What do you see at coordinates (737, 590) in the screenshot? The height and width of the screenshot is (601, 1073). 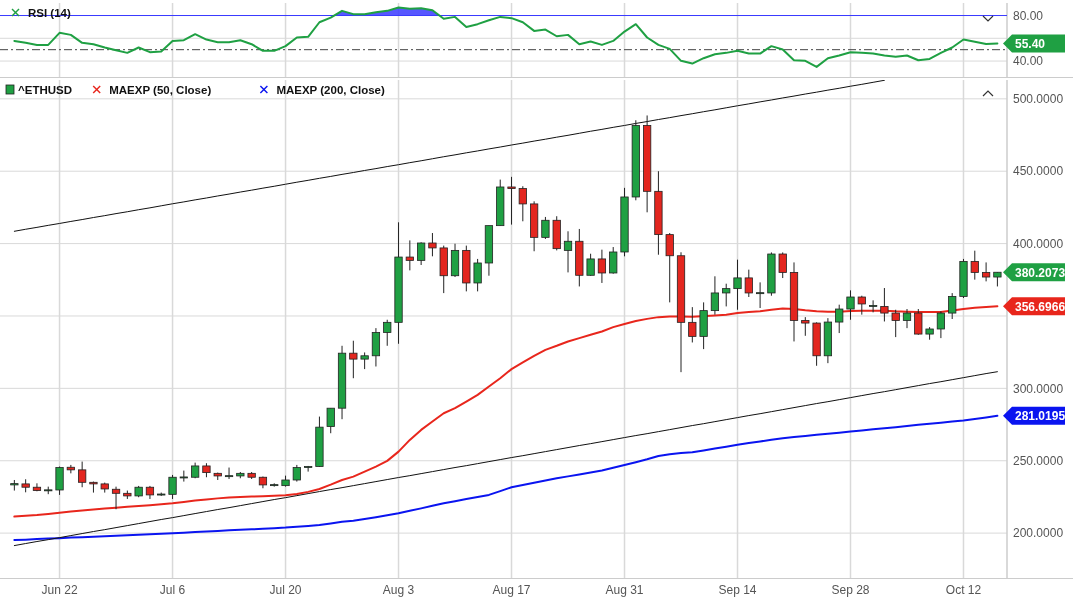 I see `x-tick-label: Sep 14` at bounding box center [737, 590].